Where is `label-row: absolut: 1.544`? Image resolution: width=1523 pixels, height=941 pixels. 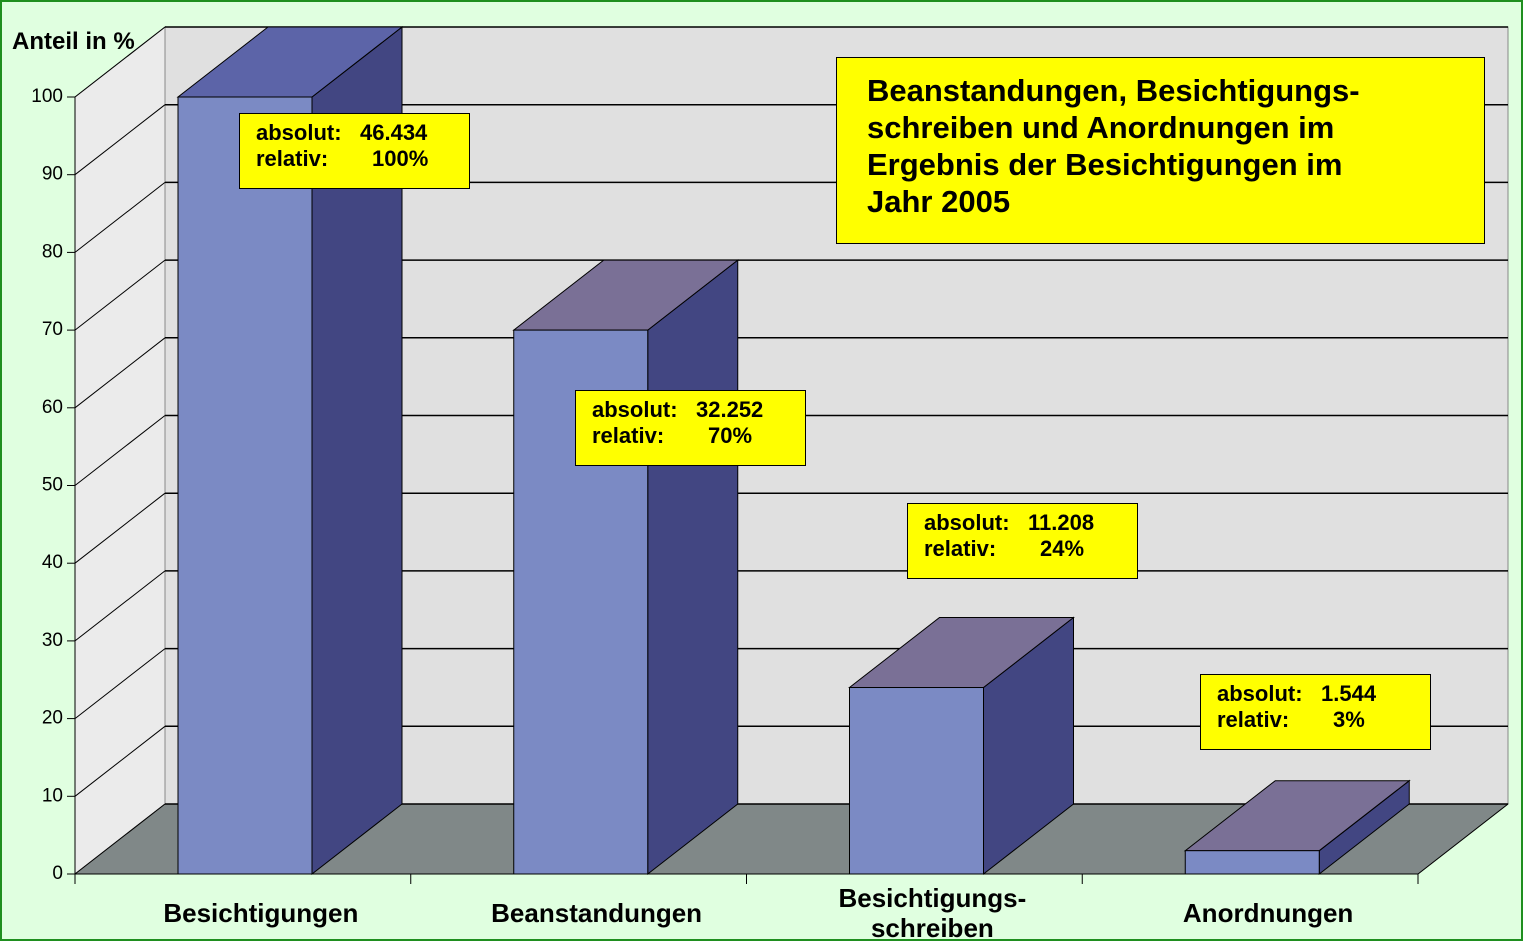
label-row: absolut: 1.544 is located at coordinates (1323, 694).